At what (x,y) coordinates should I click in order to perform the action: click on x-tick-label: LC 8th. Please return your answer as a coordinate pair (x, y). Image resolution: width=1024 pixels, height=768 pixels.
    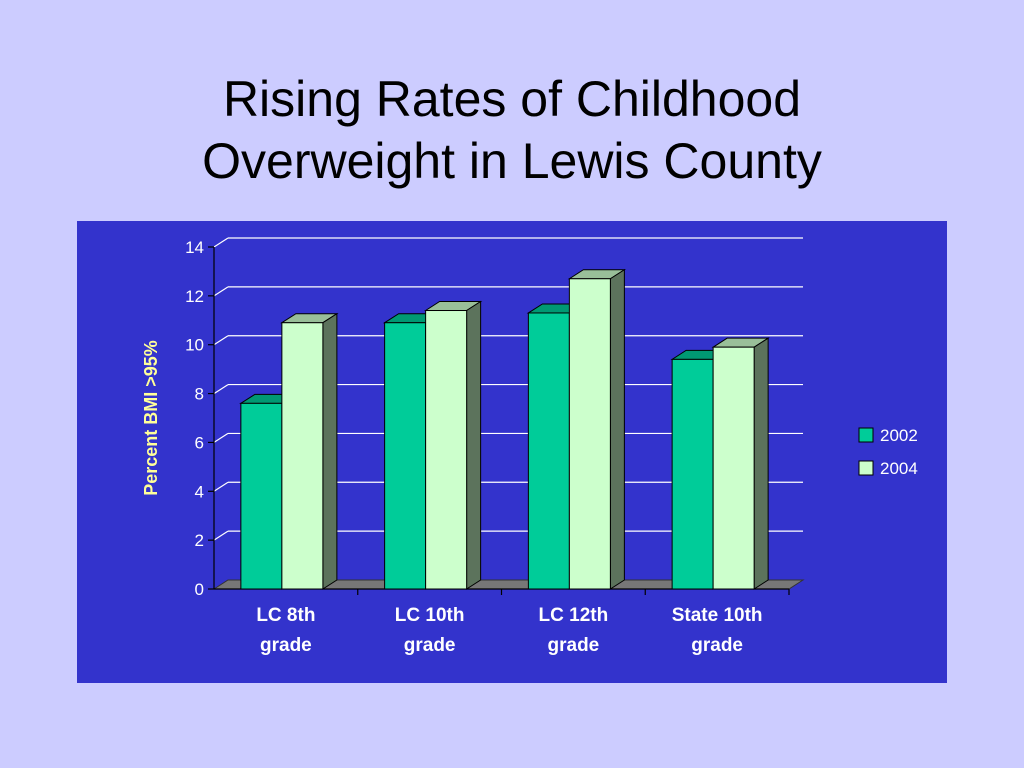
    Looking at the image, I should click on (285, 615).